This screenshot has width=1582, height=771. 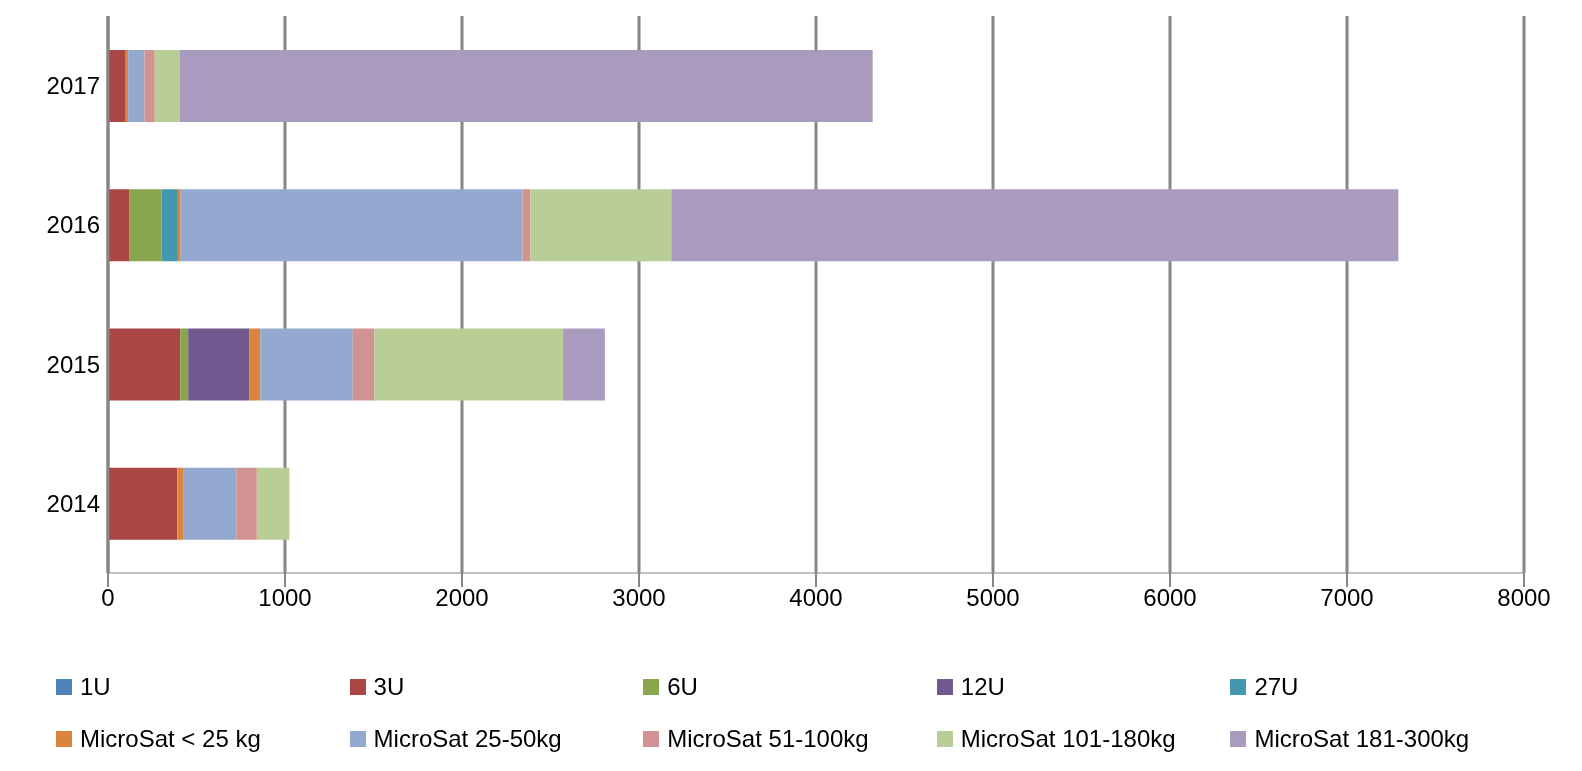 What do you see at coordinates (682, 687) in the screenshot?
I see `legend-label: 6U` at bounding box center [682, 687].